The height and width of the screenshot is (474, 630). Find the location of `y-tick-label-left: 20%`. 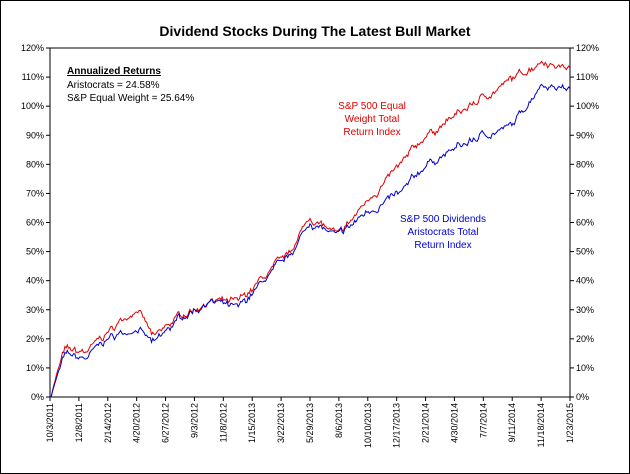

y-tick-label-left: 20% is located at coordinates (35, 339).